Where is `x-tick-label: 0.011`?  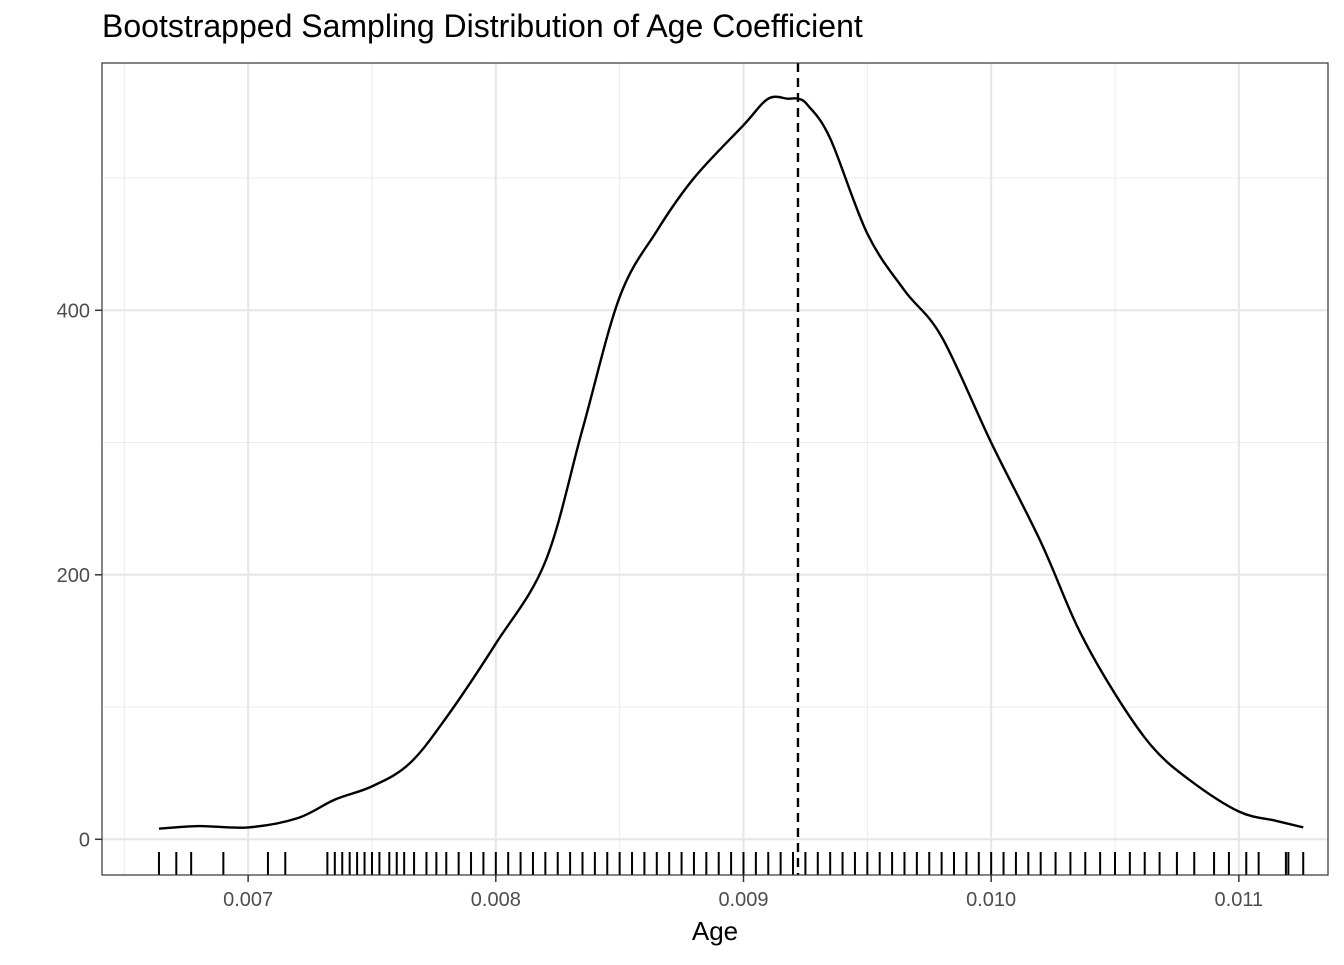 x-tick-label: 0.011 is located at coordinates (1239, 900).